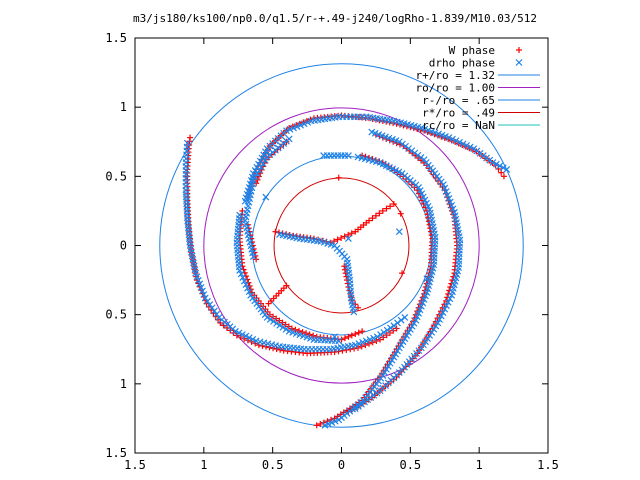 Image resolution: width=640 pixels, height=480 pixels. Describe the element at coordinates (472, 50) in the screenshot. I see `legend-label: W phase` at that location.